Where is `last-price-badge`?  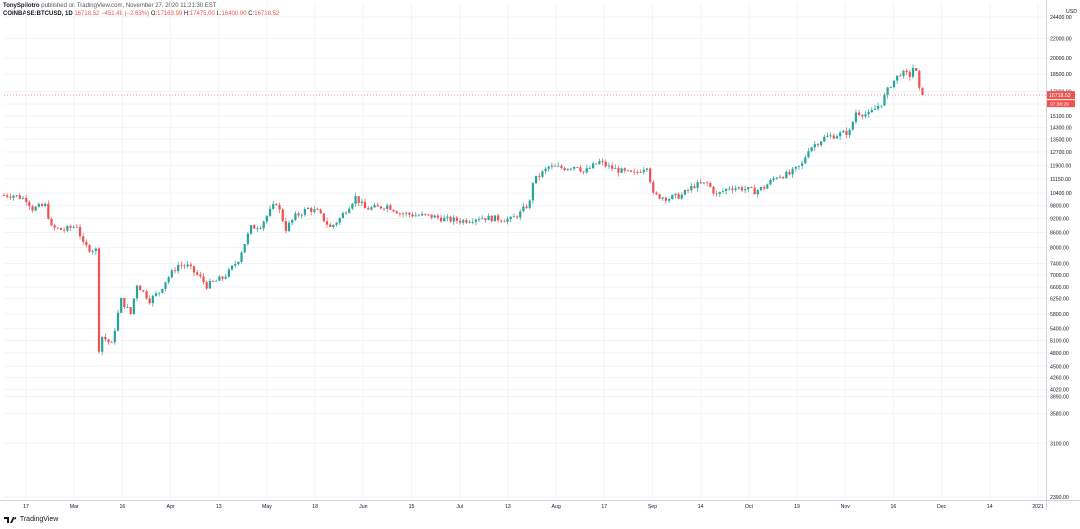
last-price-badge is located at coordinates (1061, 95).